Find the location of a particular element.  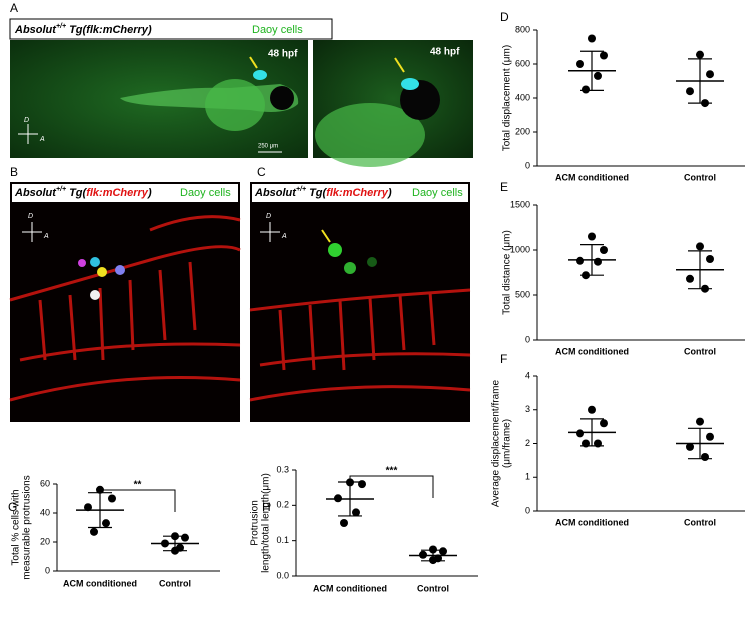

y-axis-label: length/total length(μm) is located at coordinates (266, 523).